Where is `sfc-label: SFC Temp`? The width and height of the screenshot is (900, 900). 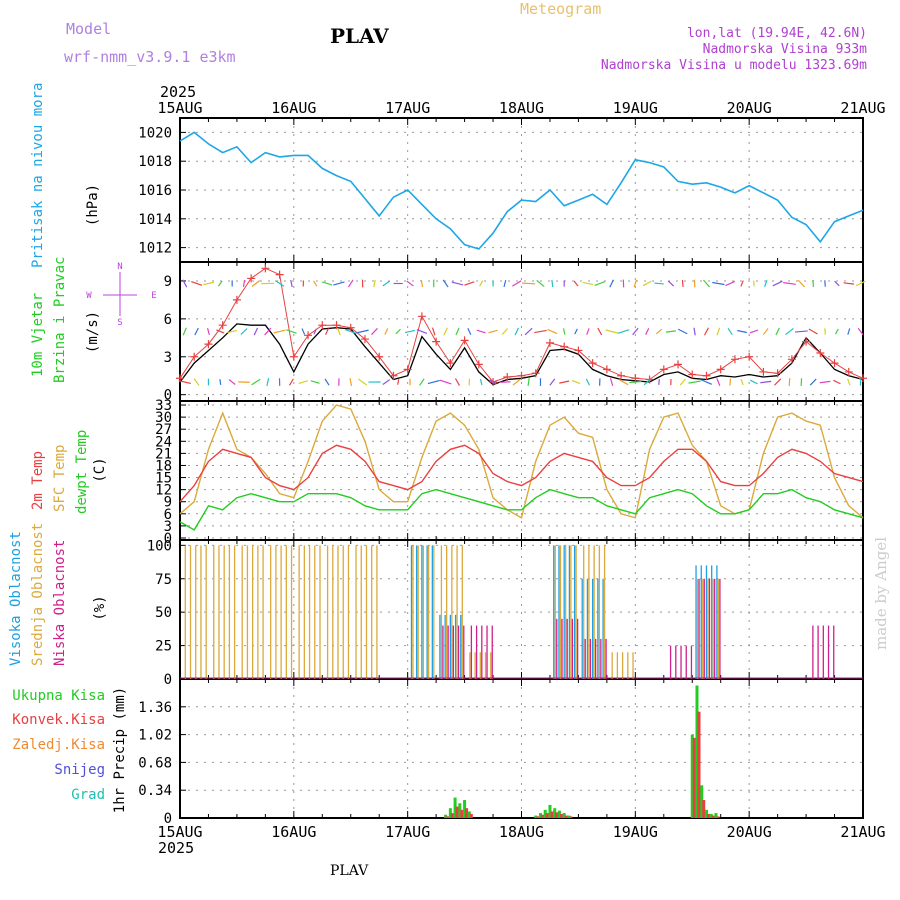
sfc-label: SFC Temp is located at coordinates (60, 478).